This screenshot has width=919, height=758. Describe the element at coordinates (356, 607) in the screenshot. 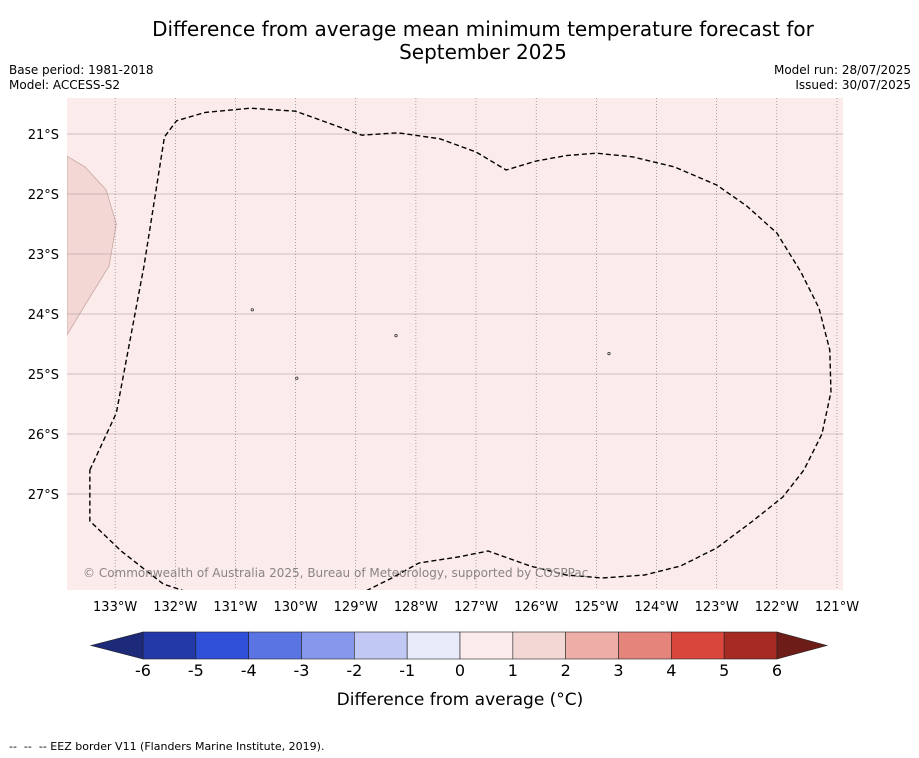

I see `lon-tick-label: 129°W` at that location.